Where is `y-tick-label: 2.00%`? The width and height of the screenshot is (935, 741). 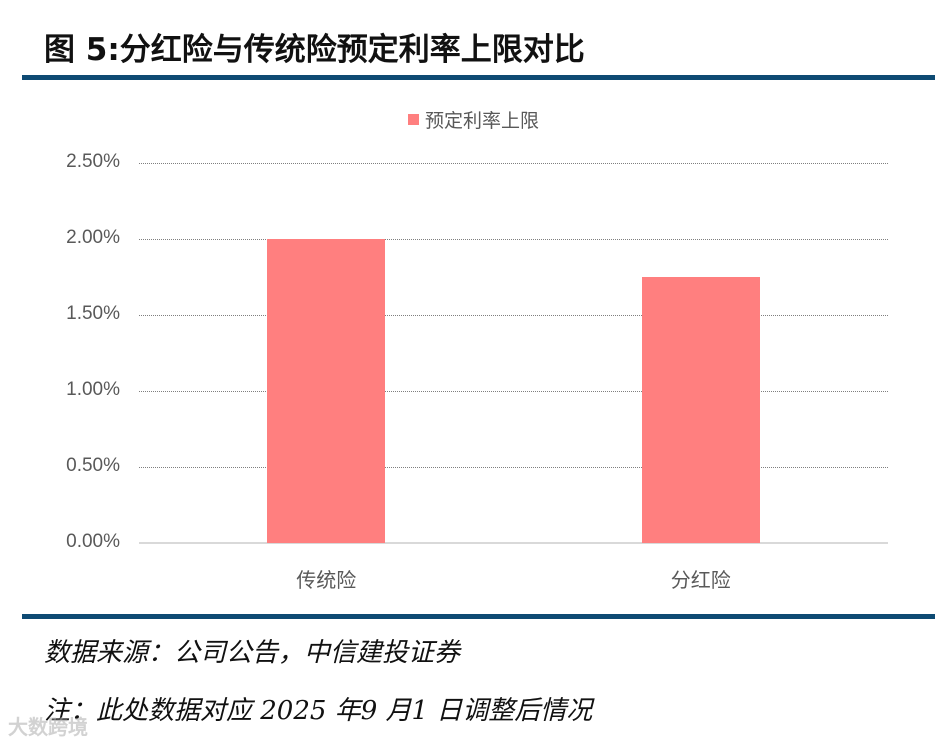
y-tick-label: 2.00% is located at coordinates (93, 237).